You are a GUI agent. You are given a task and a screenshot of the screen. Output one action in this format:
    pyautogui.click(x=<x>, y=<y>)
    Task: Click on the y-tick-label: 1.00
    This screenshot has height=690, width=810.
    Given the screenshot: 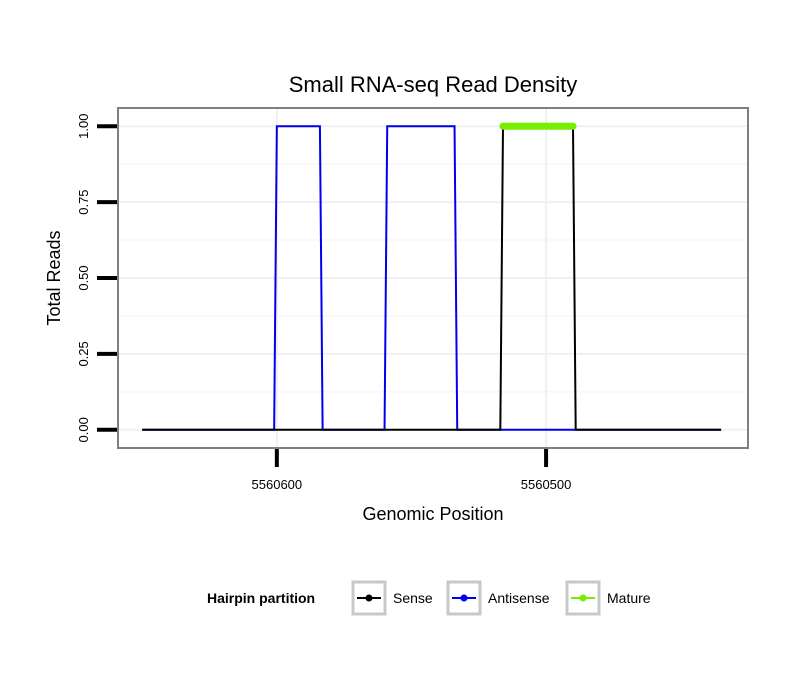 What is the action you would take?
    pyautogui.click(x=83, y=126)
    